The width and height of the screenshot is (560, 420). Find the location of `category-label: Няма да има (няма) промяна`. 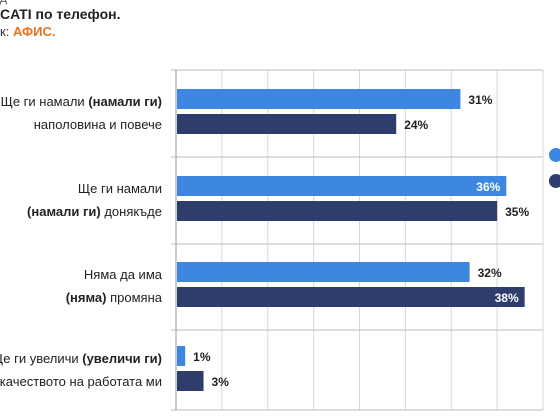

category-label: Няма да има (няма) промяна is located at coordinates (114, 286).